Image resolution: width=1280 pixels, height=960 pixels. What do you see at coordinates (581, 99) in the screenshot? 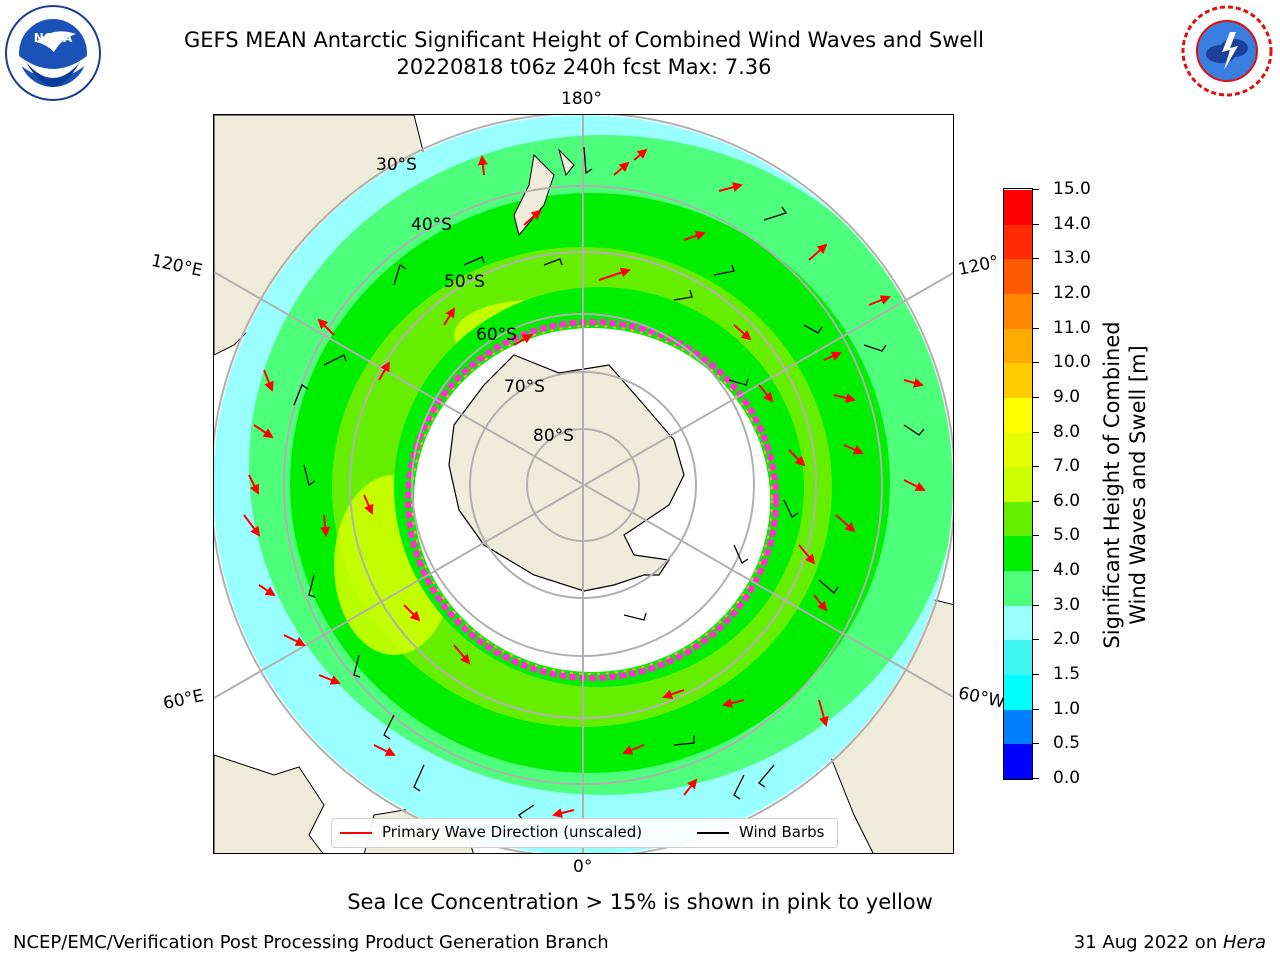
I see `lon-label-180: 180°` at bounding box center [581, 99].